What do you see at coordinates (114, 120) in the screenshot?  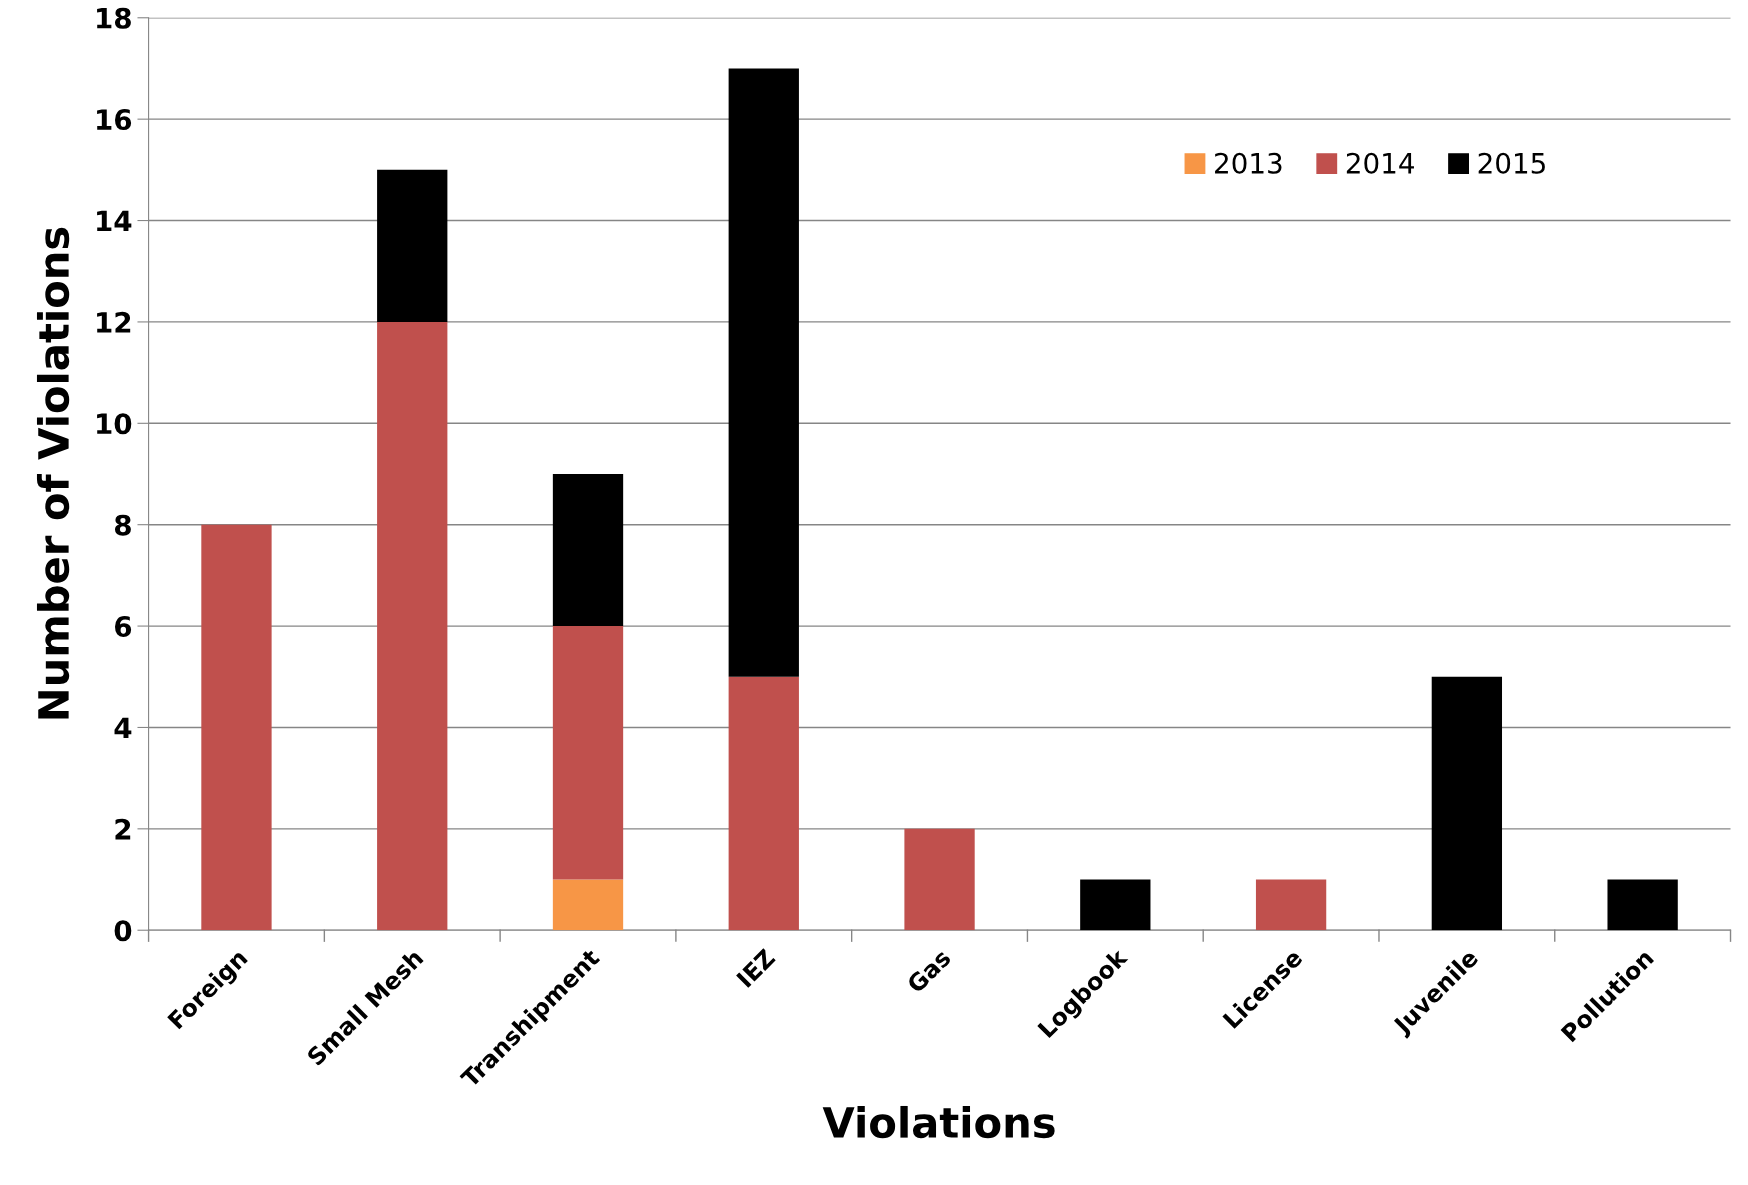 I see `y-tick-label: 16` at bounding box center [114, 120].